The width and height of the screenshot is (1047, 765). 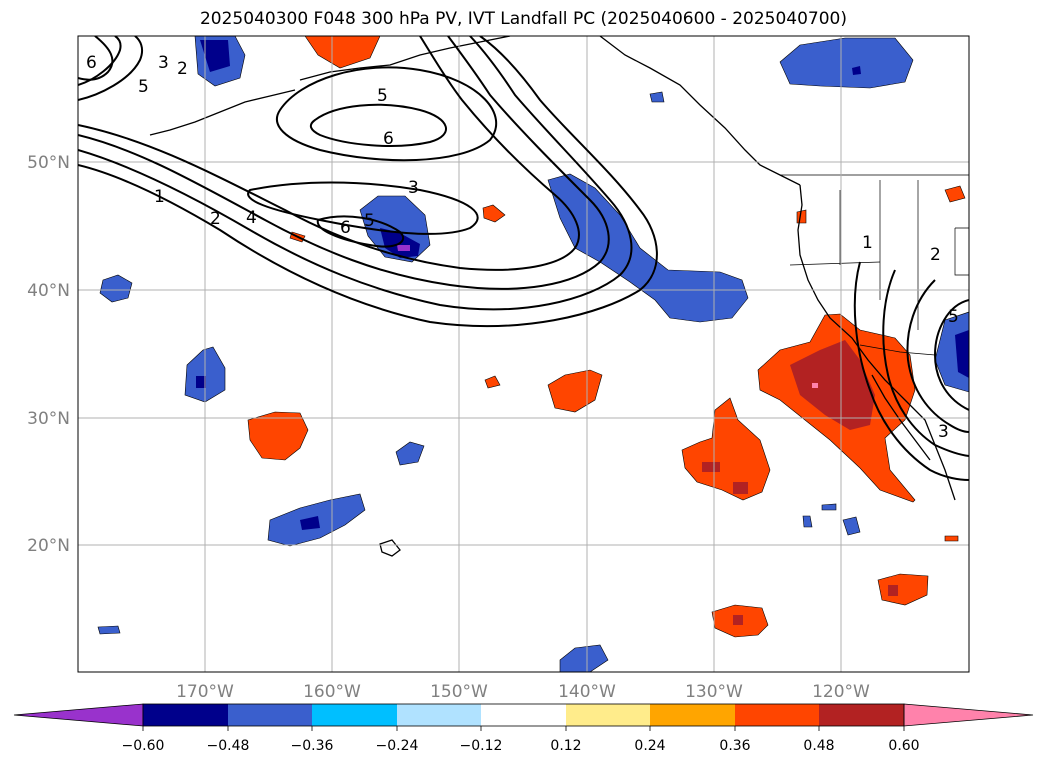 I want to click on contour-5-high, so click(x=386, y=114).